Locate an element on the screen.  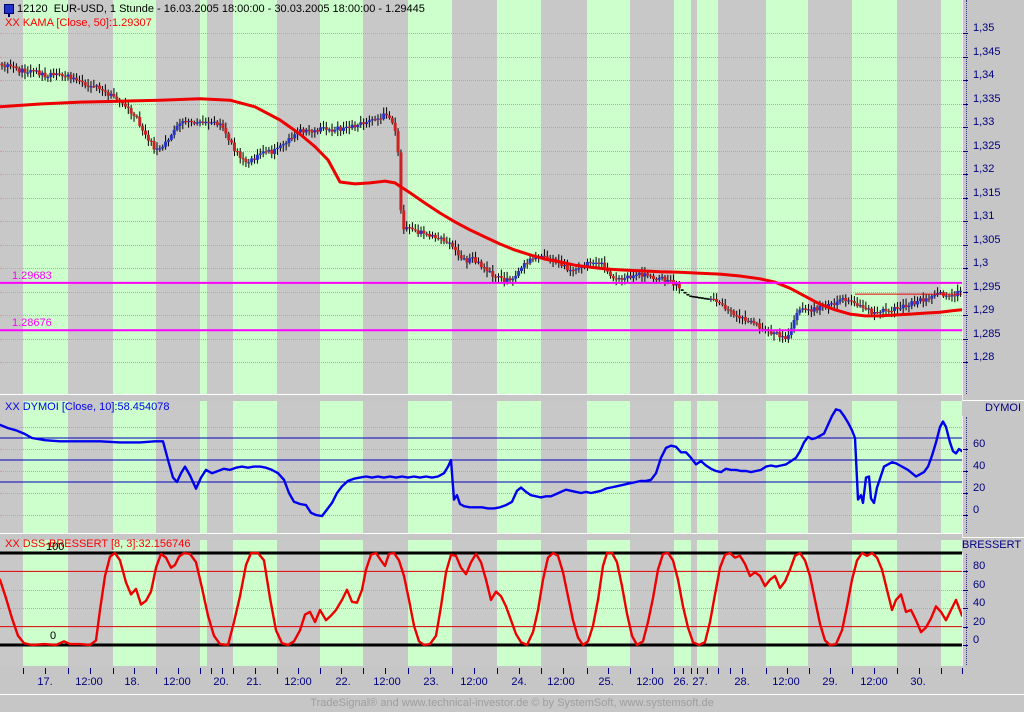
axis-label: 1,285 is located at coordinates (987, 334).